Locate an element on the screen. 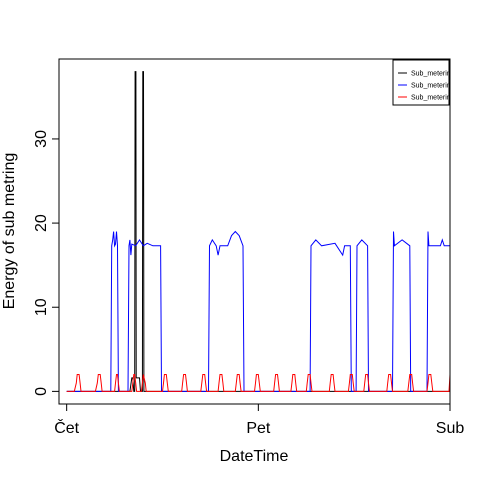 The width and height of the screenshot is (480, 480). x-axis-label: DateTime is located at coordinates (254, 456).